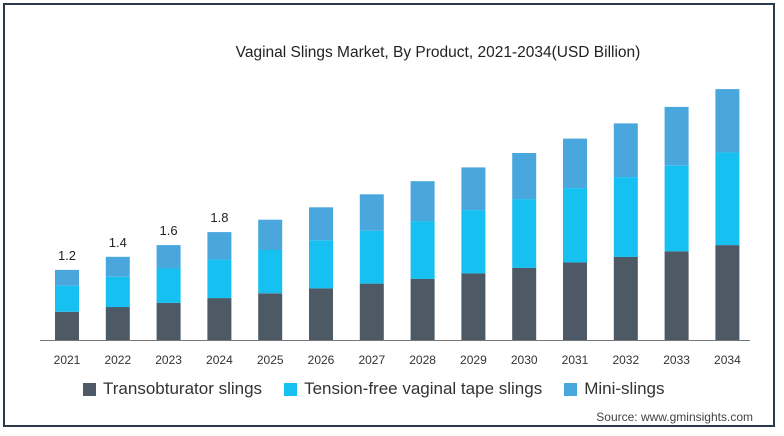 Image resolution: width=784 pixels, height=436 pixels. What do you see at coordinates (422, 360) in the screenshot?
I see `x-tick-label: 2028` at bounding box center [422, 360].